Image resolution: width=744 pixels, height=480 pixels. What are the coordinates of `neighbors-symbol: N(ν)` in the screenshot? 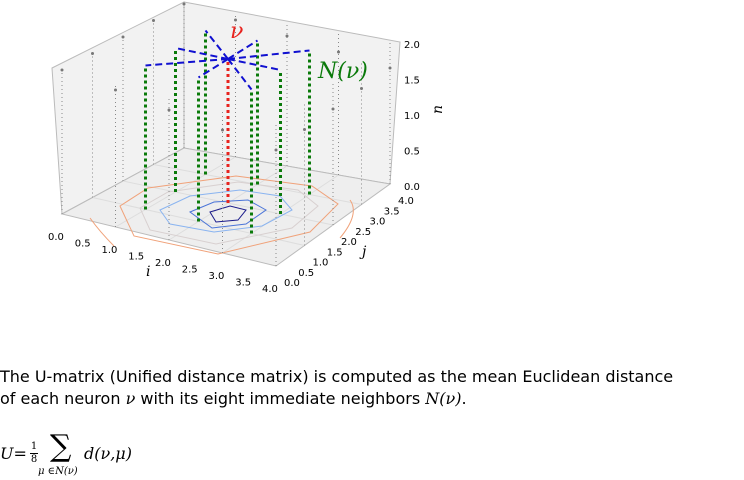 It's located at (443, 398).